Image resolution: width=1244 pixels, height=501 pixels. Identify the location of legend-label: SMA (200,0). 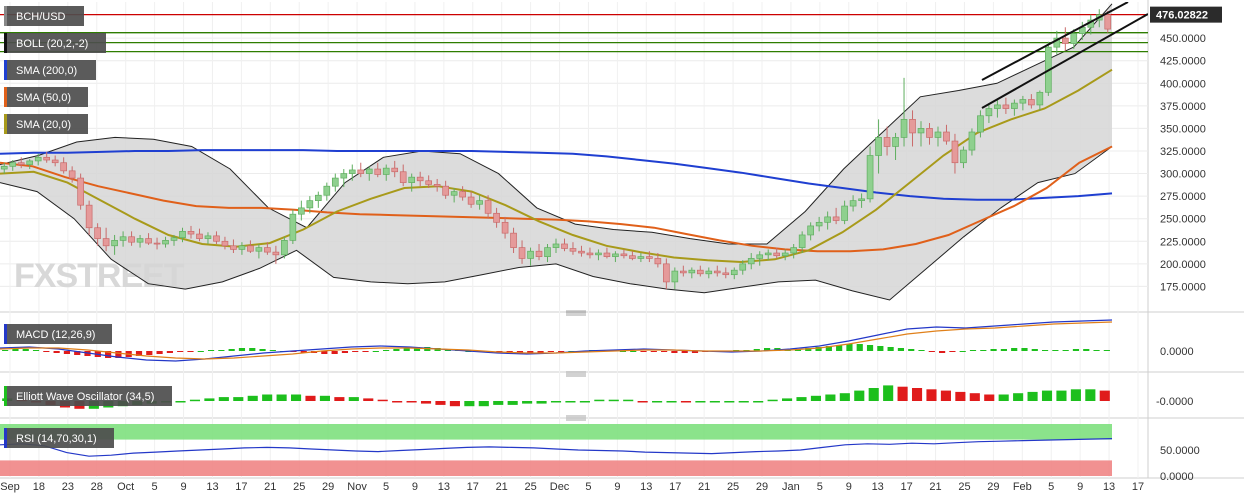
(46, 71).